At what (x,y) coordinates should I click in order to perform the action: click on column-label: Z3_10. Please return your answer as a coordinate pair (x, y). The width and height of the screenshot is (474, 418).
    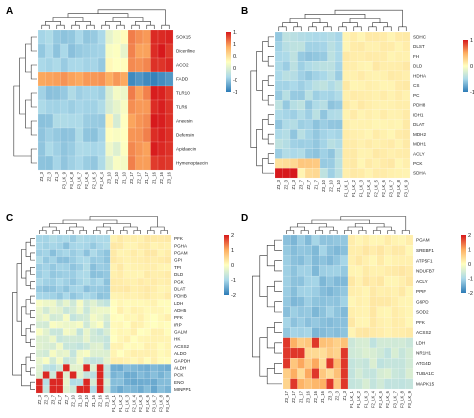
    Looking at the image, I should click on (323, 185).